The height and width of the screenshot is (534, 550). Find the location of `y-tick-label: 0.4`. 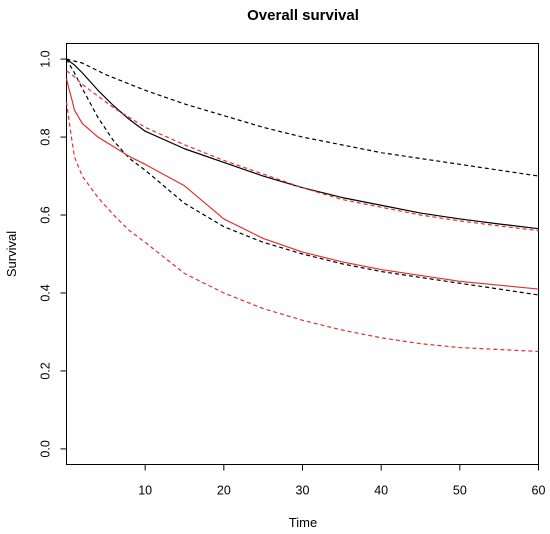

y-tick-label: 0.4 is located at coordinates (46, 292).